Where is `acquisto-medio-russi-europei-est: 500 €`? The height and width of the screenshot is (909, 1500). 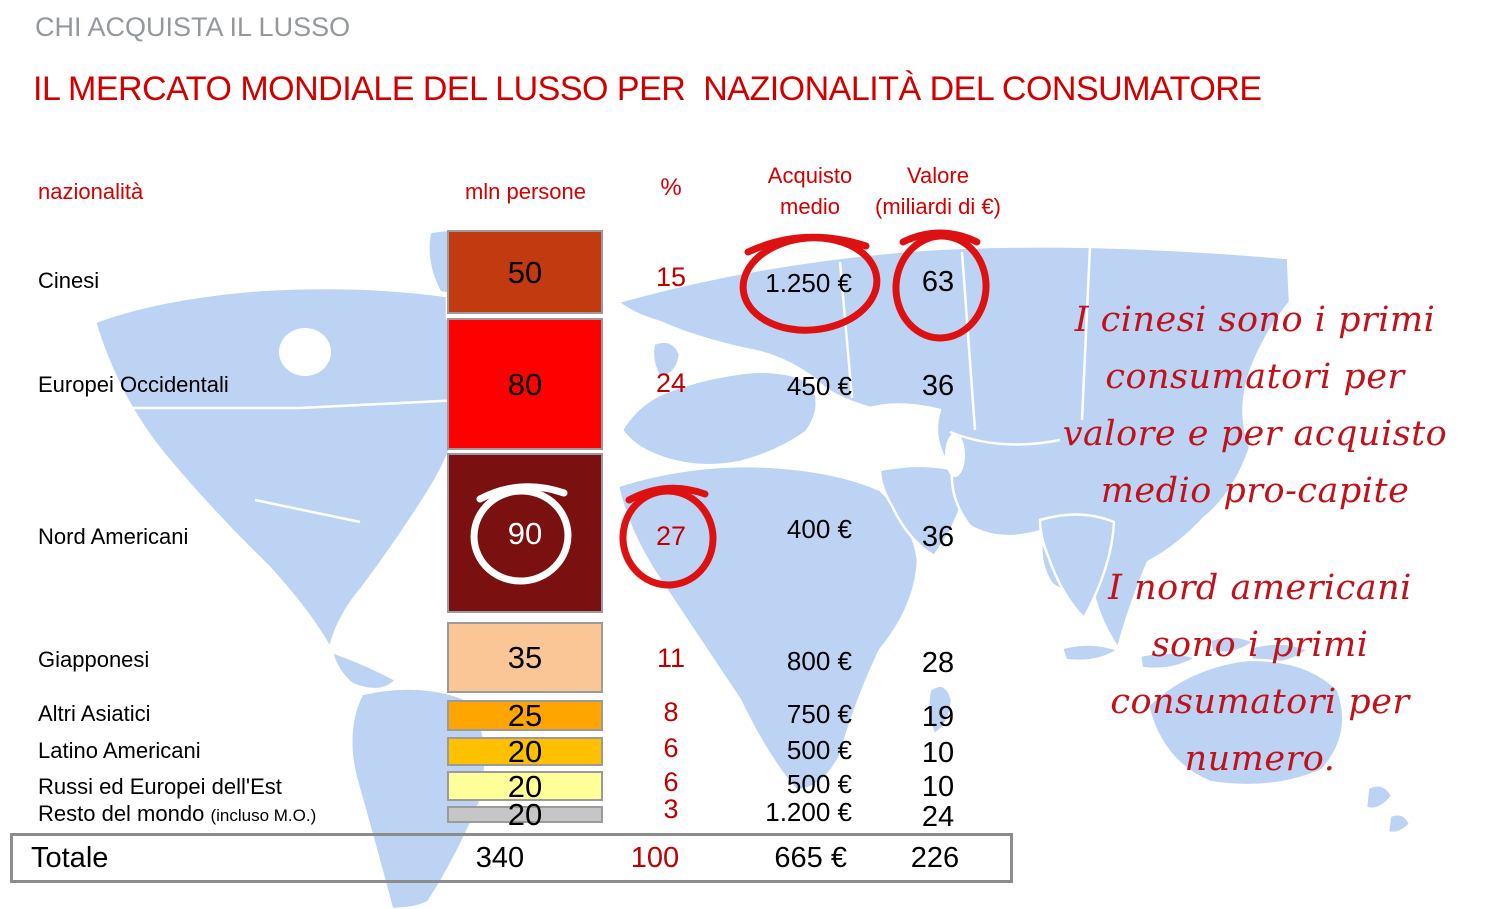
acquisto-medio-russi-europei-est: 500 € is located at coordinates (819, 784).